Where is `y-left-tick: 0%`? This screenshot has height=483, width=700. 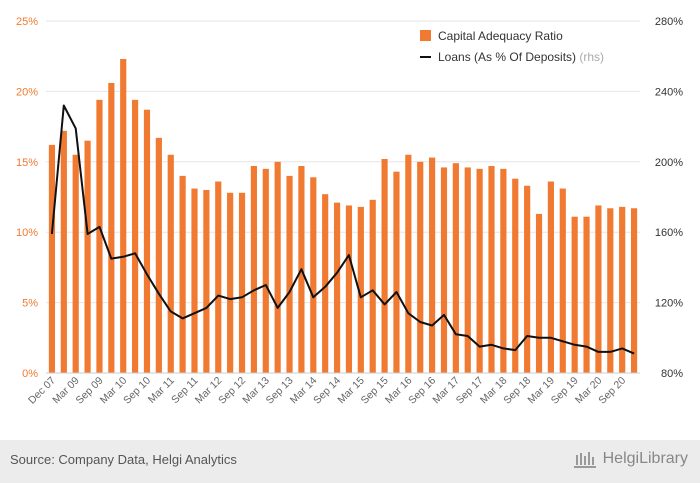
y-left-tick: 0% is located at coordinates (30, 374).